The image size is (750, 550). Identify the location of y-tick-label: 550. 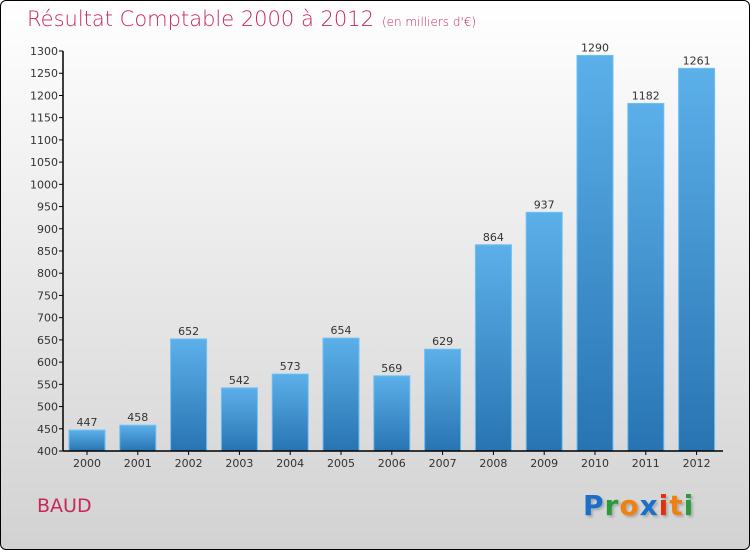
(47, 384).